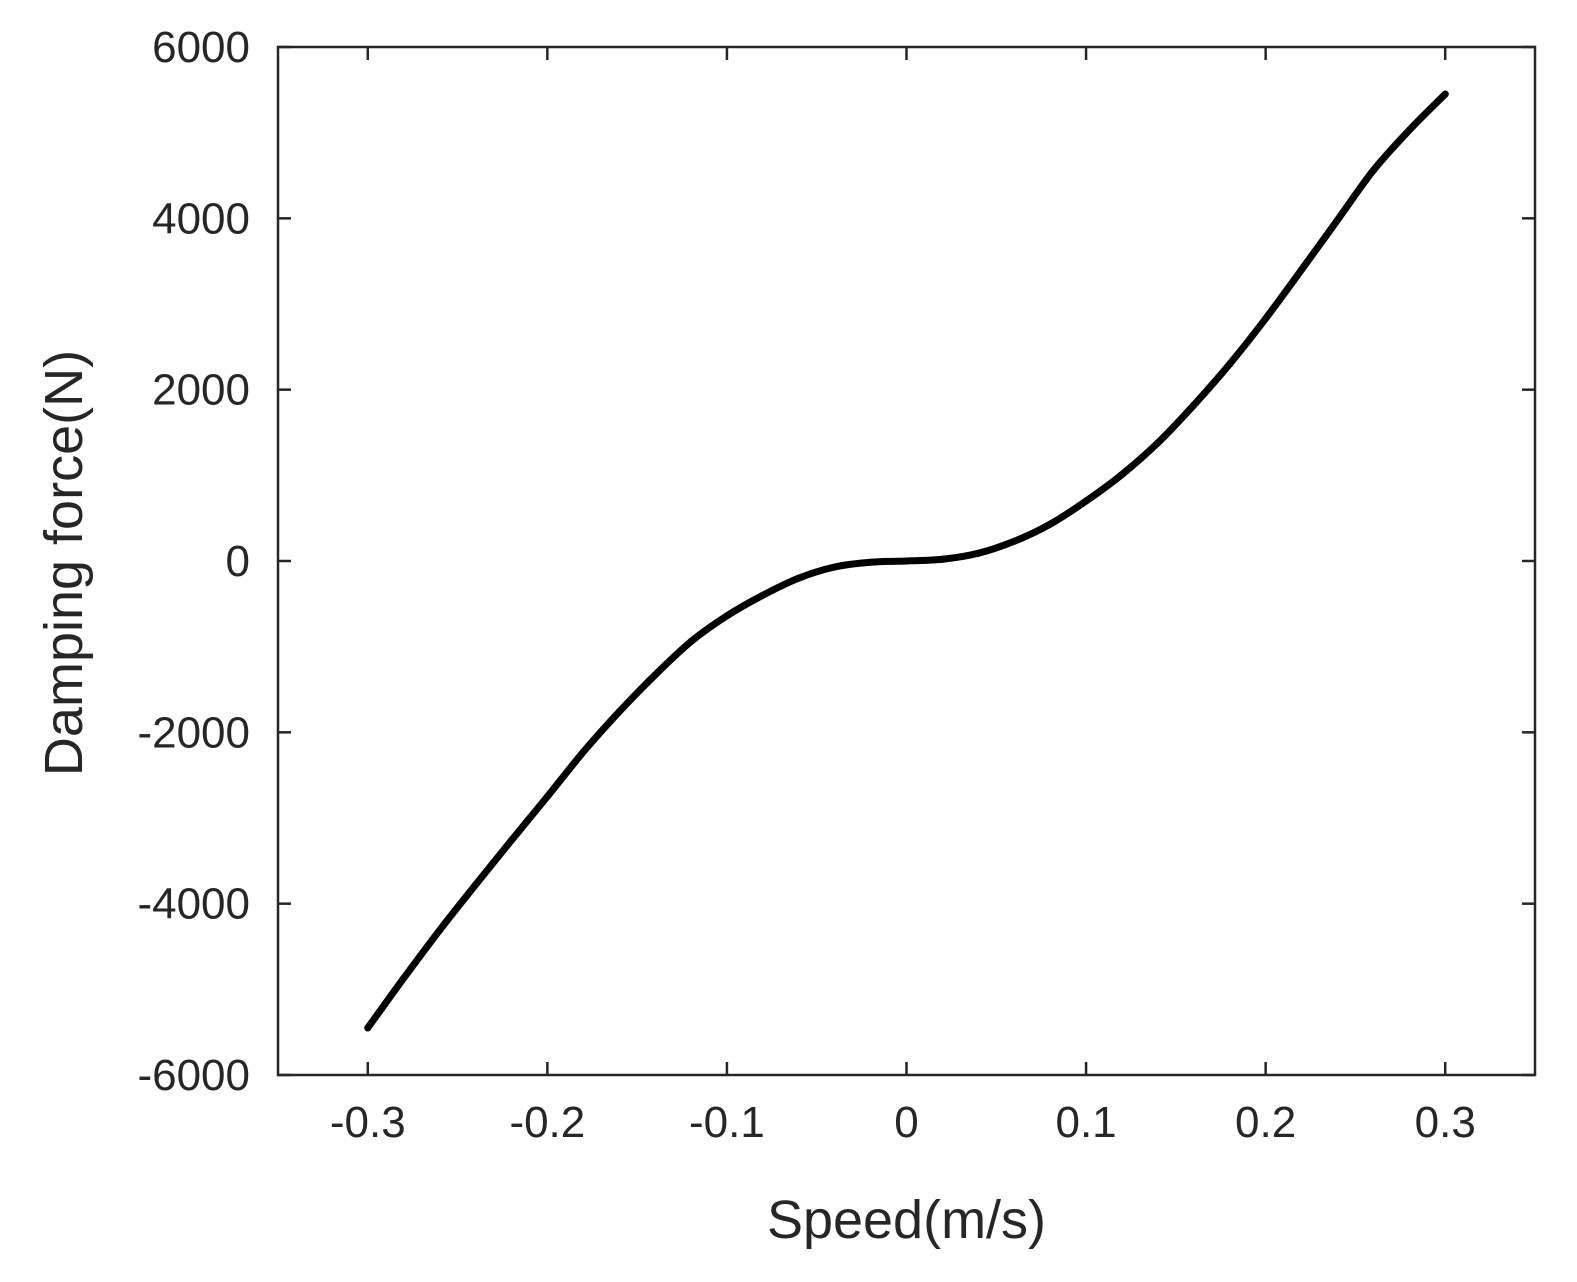 The image size is (1577, 1282). Describe the element at coordinates (64, 563) in the screenshot. I see `y-axis-label: Damping force(N)` at that location.